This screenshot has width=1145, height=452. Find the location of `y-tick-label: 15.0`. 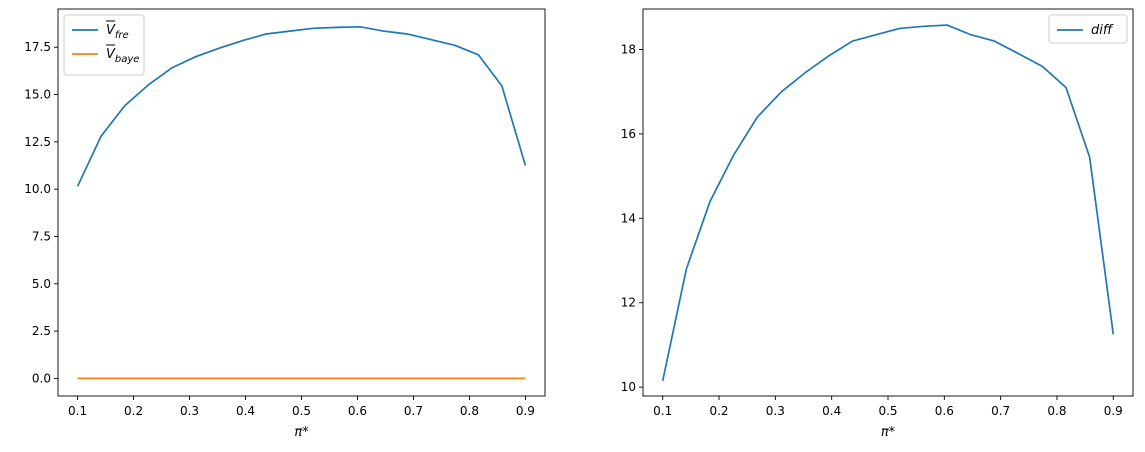

y-tick-label: 15.0 is located at coordinates (37, 95).